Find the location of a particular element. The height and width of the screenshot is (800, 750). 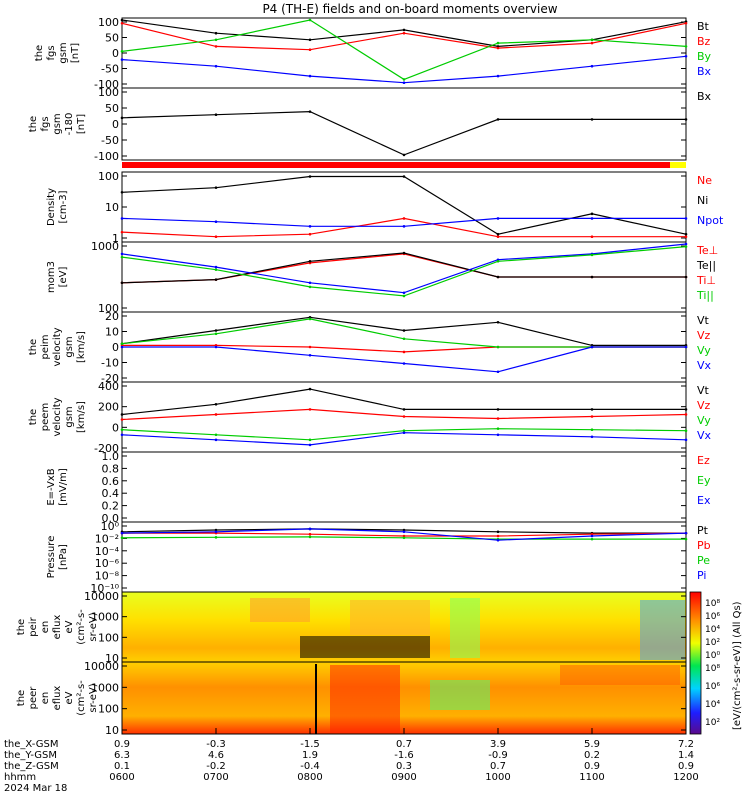

mode-bar-slow is located at coordinates (396, 165).